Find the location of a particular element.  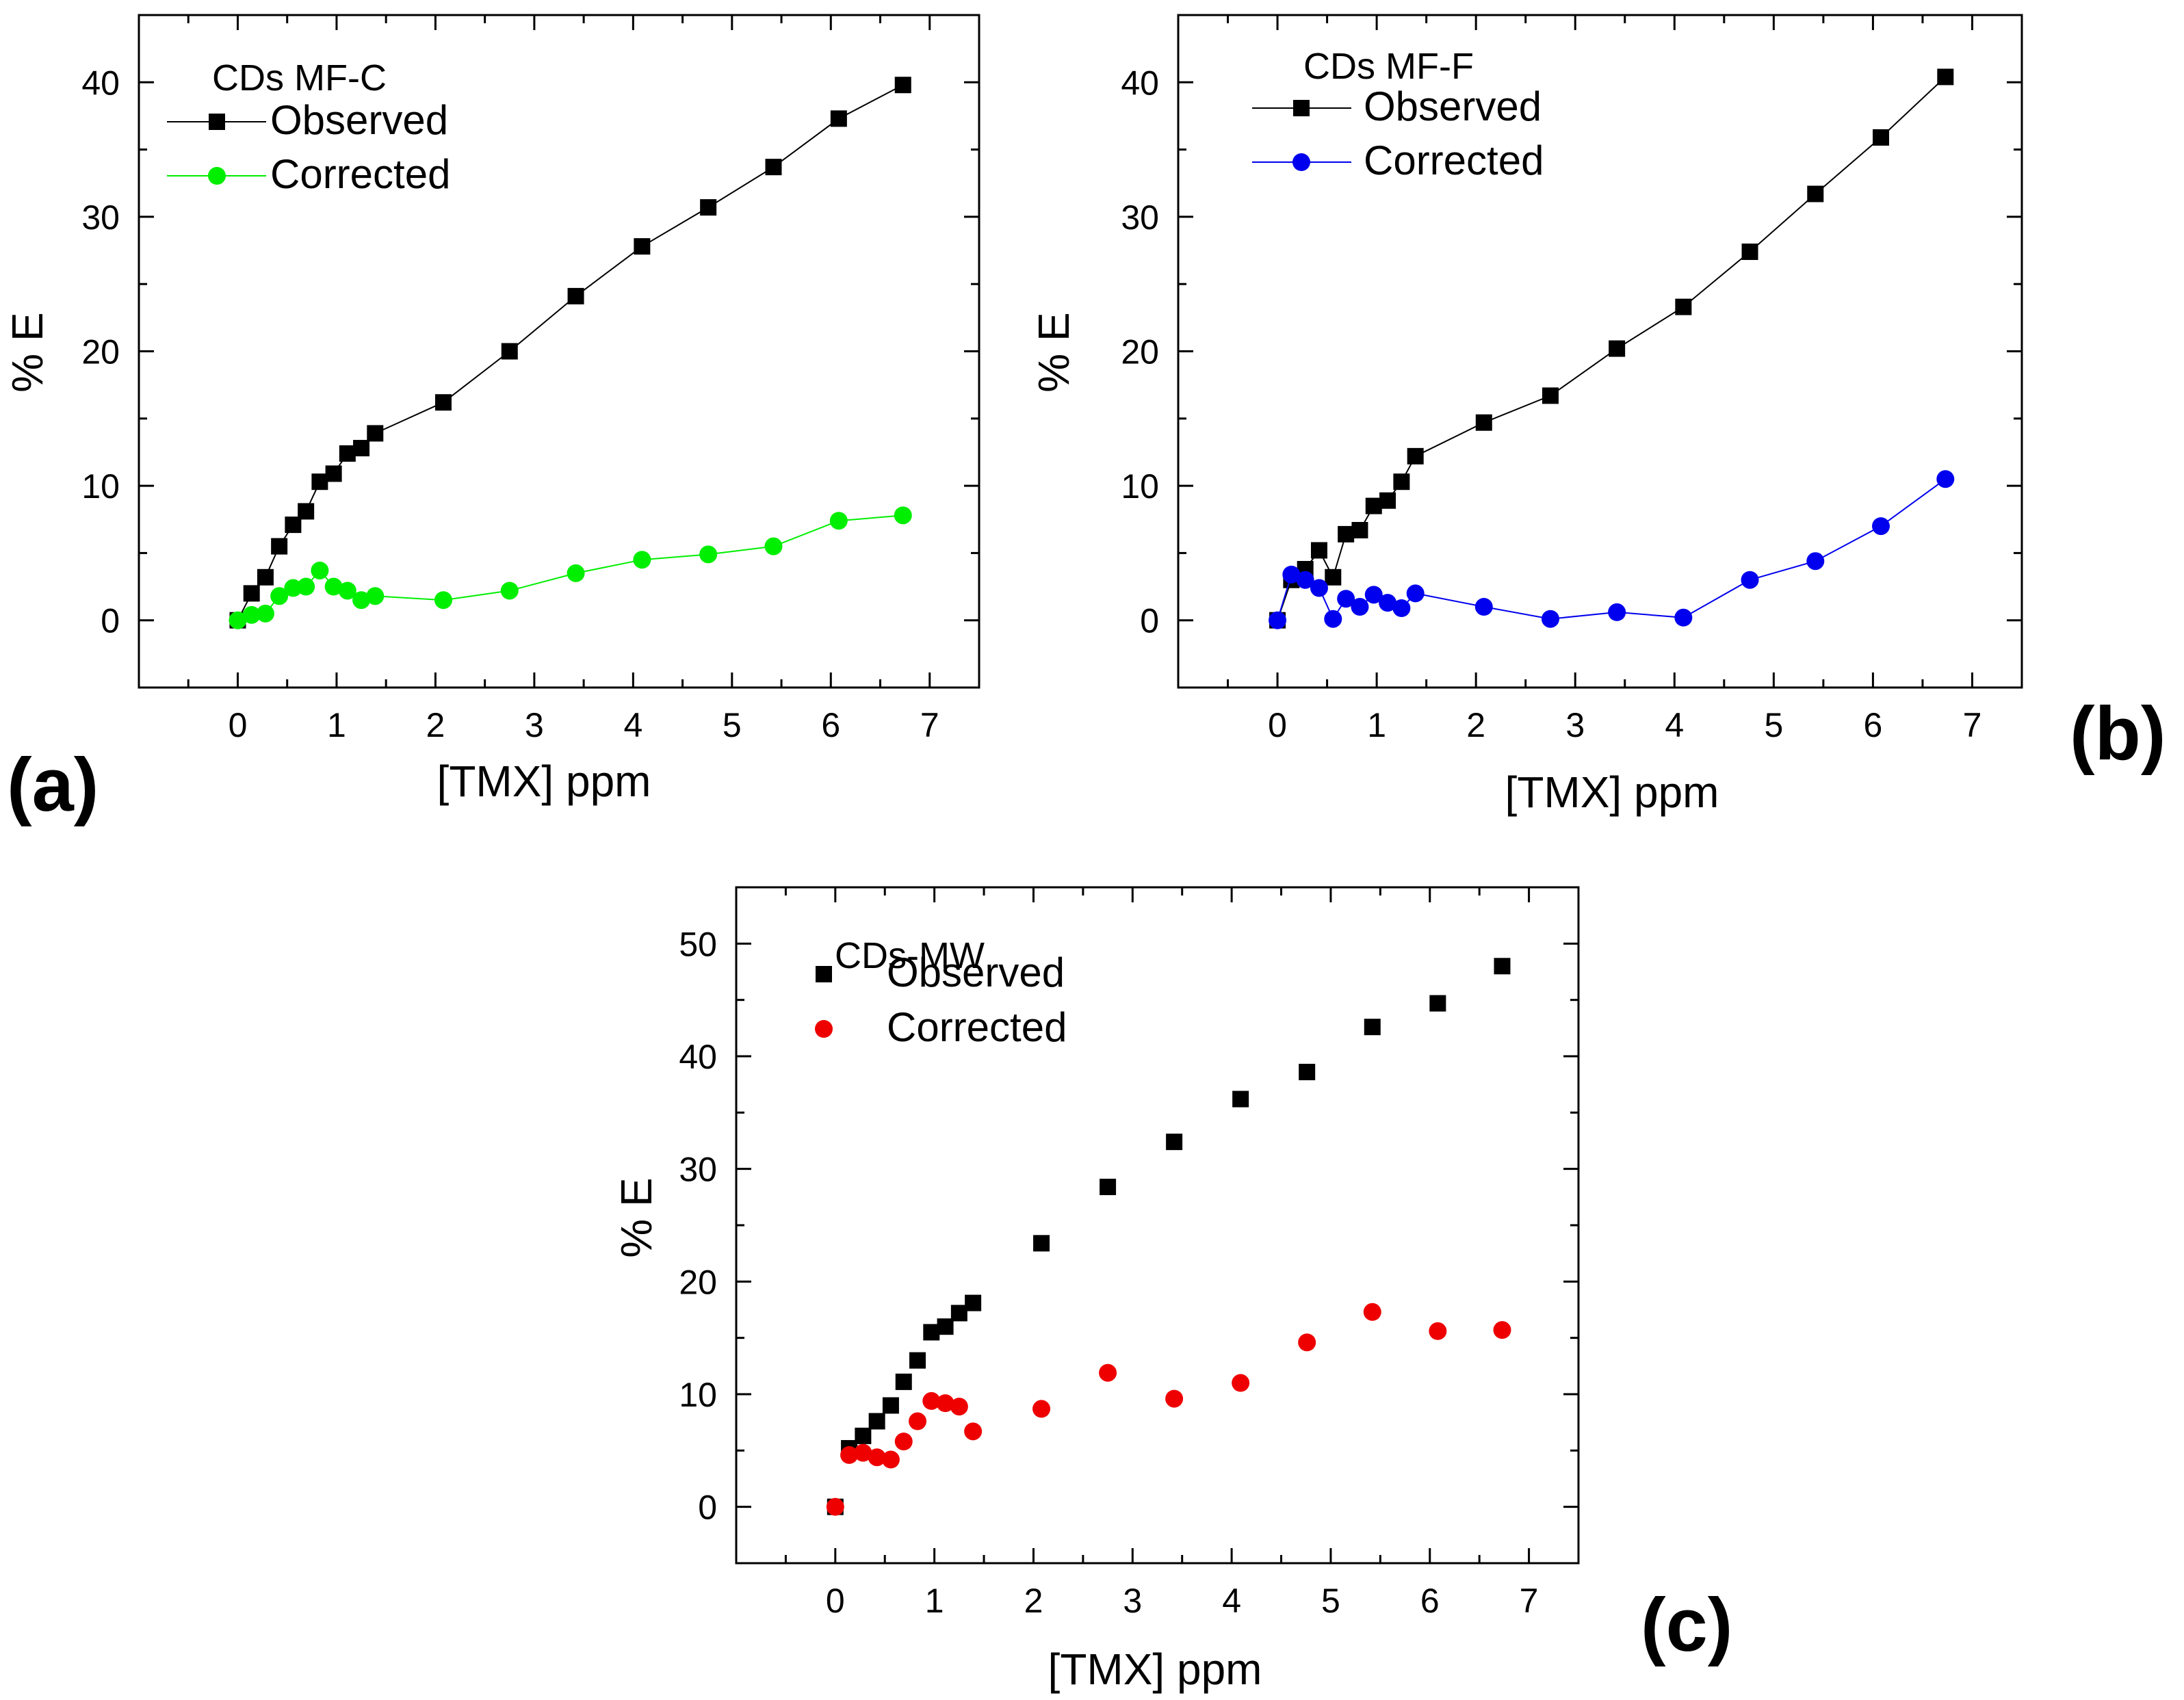

x-tick-label: 5 is located at coordinates (1773, 725).